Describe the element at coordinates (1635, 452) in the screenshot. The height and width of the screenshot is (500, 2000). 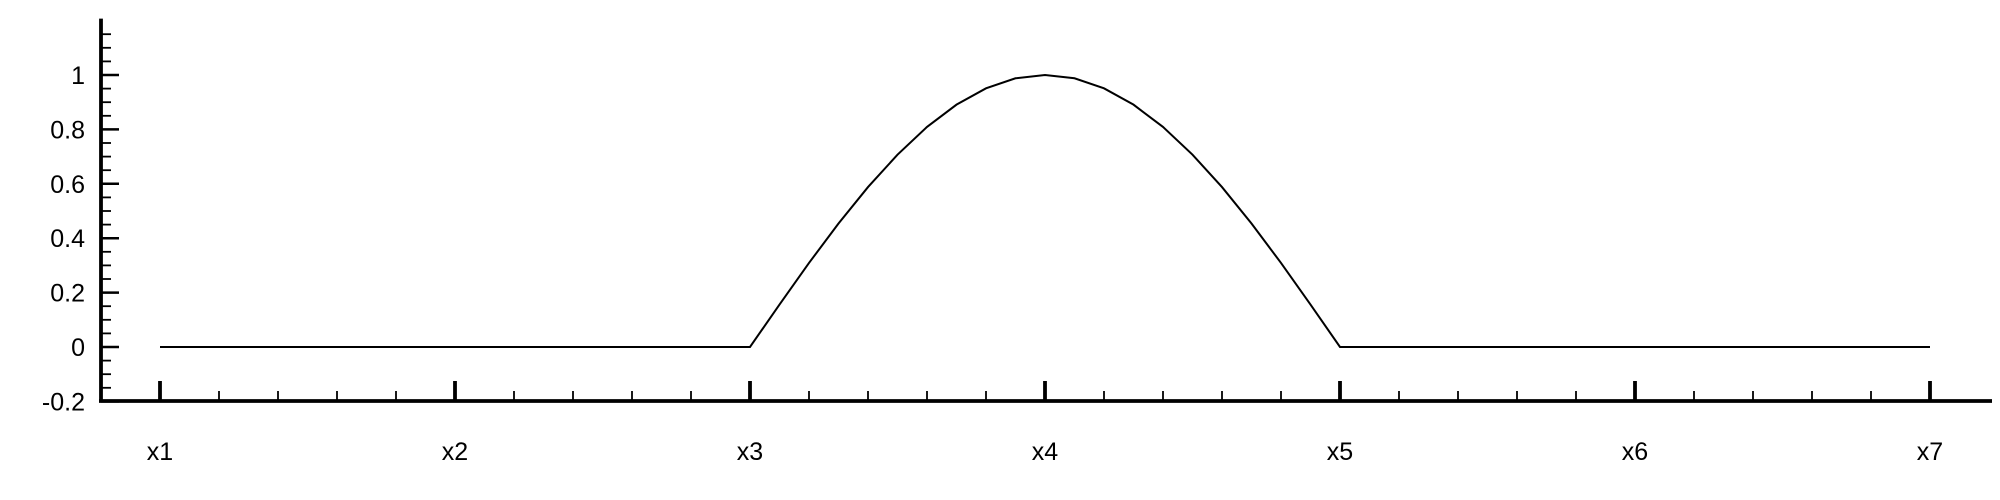
I see `x-tick-label: x6` at that location.